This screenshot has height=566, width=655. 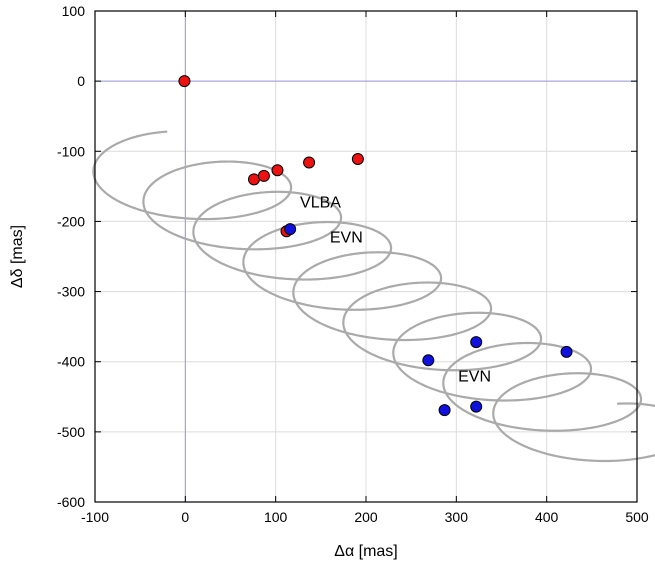 What do you see at coordinates (81, 81) in the screenshot?
I see `y-tick-label: 0` at bounding box center [81, 81].